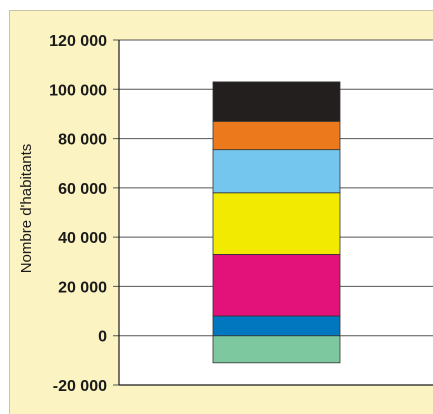  Describe the element at coordinates (80, 386) in the screenshot. I see `y-tick-label: -20 000` at that location.